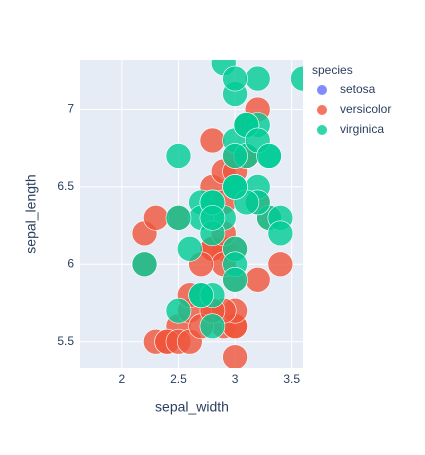 Image resolution: width=425 pixels, height=455 pixels. Describe the element at coordinates (365, 109) in the screenshot. I see `legend-label: versicolor` at that location.